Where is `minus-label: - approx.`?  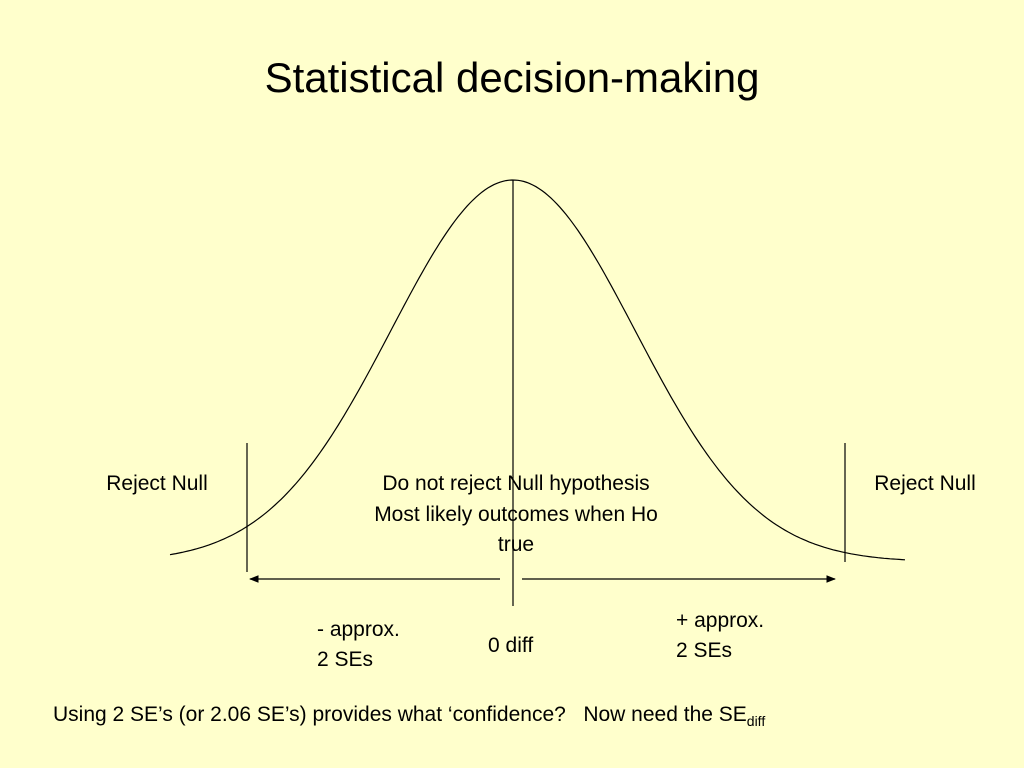
minus-label: - approx. is located at coordinates (358, 629).